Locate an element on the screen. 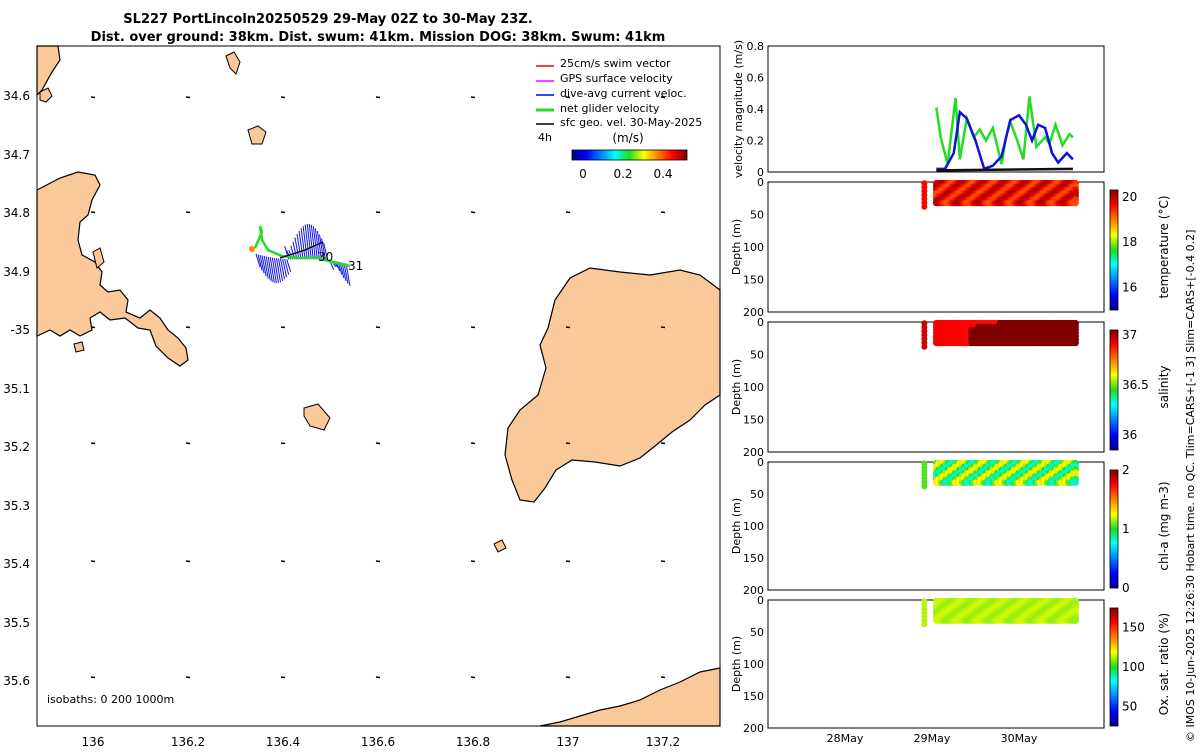 The width and height of the screenshot is (1200, 754). colorbar-tick: 16 is located at coordinates (1129, 287).